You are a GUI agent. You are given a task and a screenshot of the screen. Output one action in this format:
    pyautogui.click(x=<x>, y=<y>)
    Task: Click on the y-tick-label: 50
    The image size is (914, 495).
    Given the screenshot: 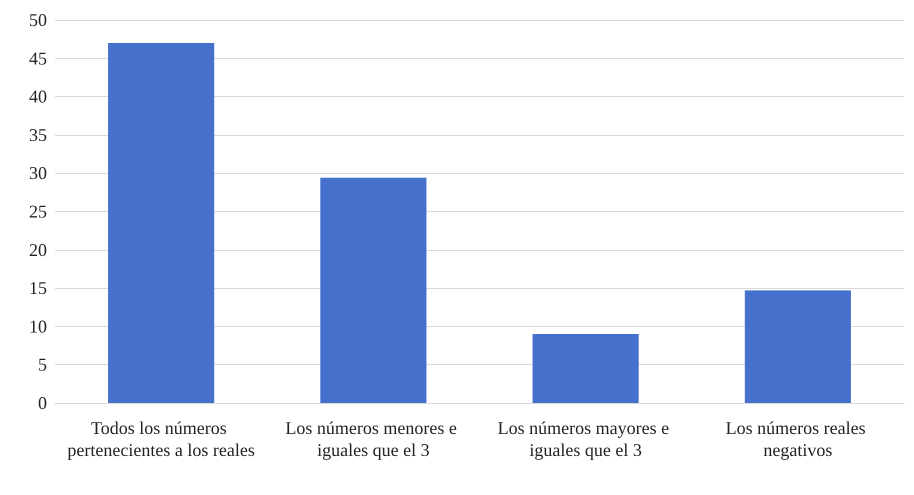 What is the action you would take?
    pyautogui.click(x=38, y=20)
    